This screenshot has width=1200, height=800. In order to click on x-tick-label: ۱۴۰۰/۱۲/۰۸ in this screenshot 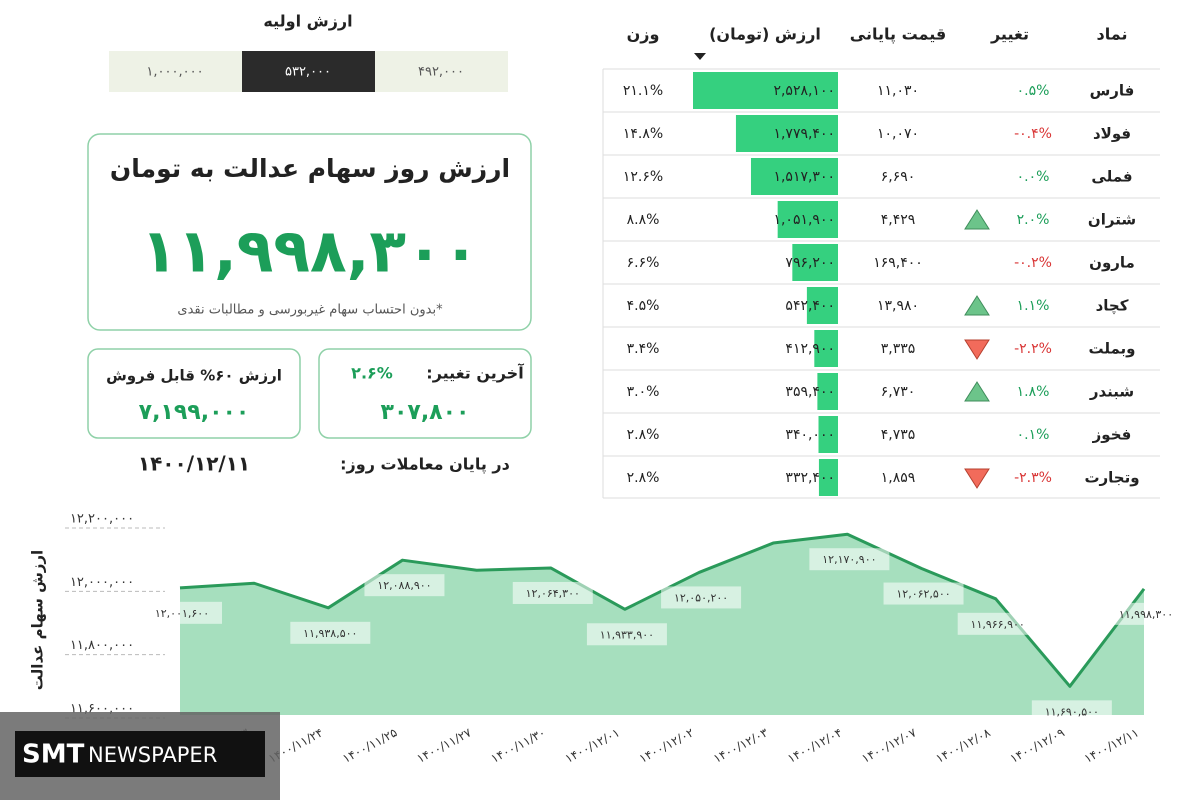, I will do `click(963, 745)`.